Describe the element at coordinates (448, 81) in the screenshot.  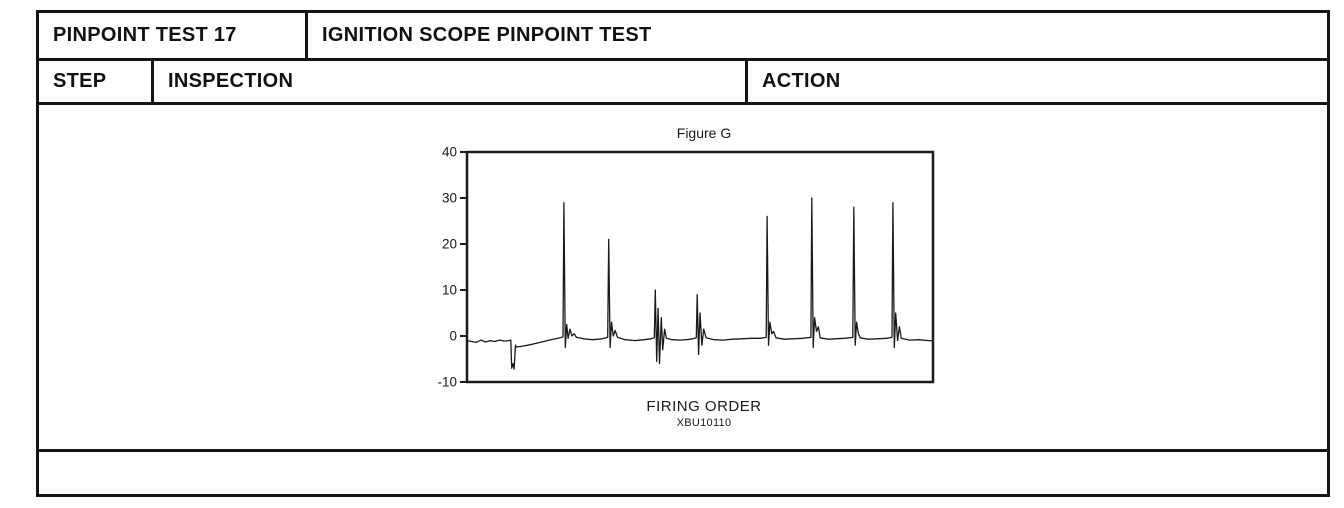
I see `column-header-inspection: INSPECTION` at that location.